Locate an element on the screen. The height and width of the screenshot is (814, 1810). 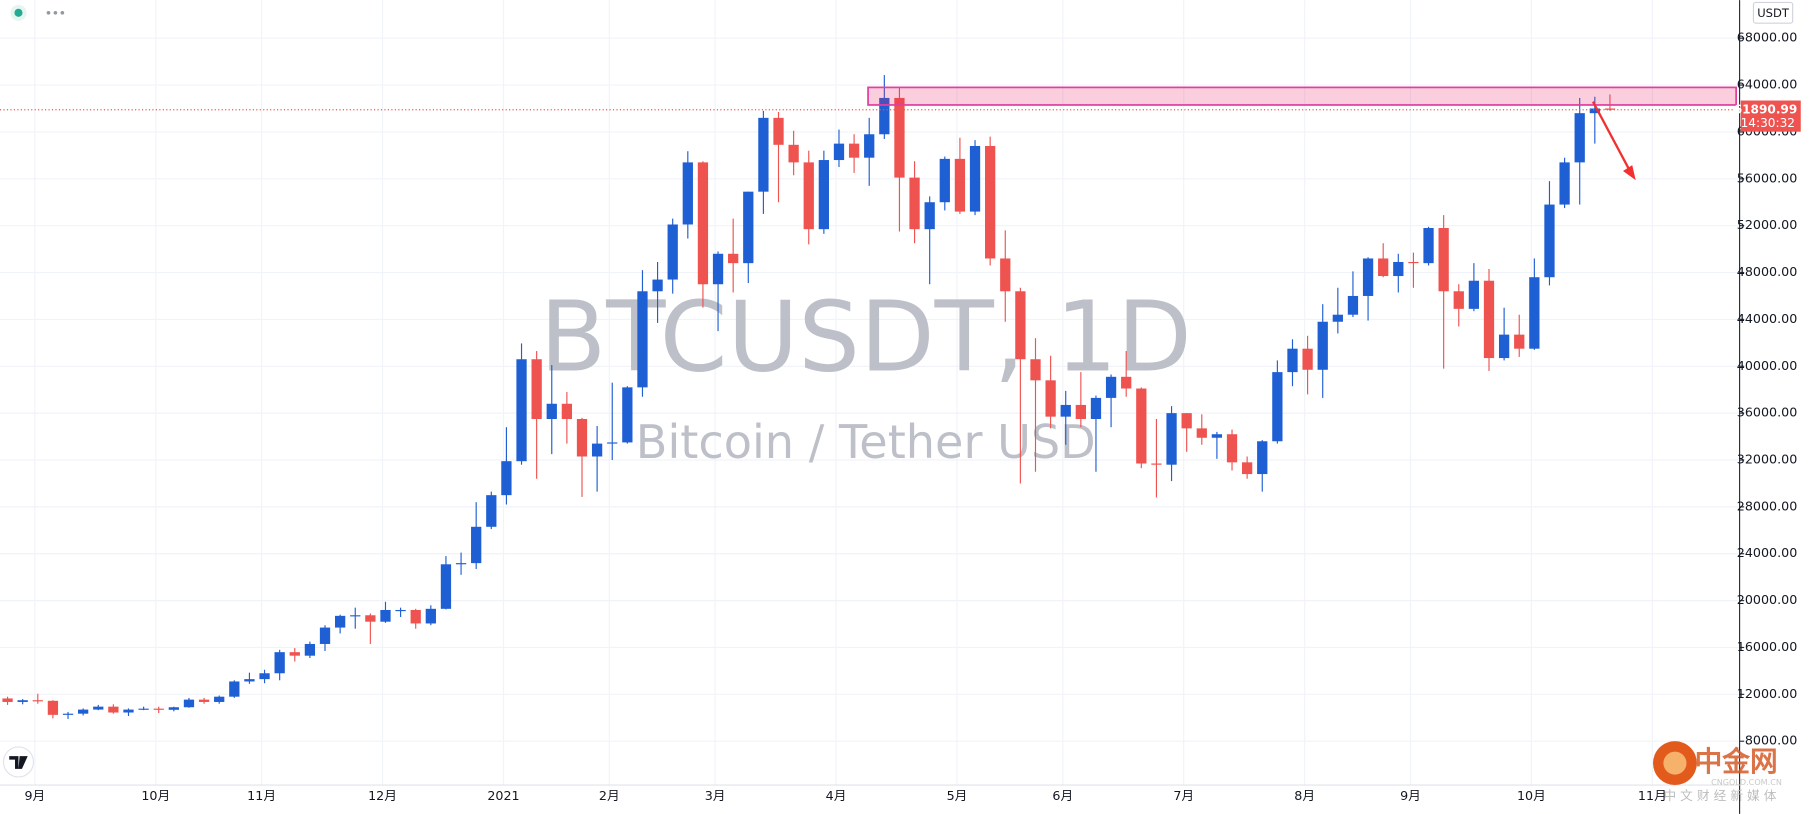
x-tick-label: 3月 is located at coordinates (715, 795).